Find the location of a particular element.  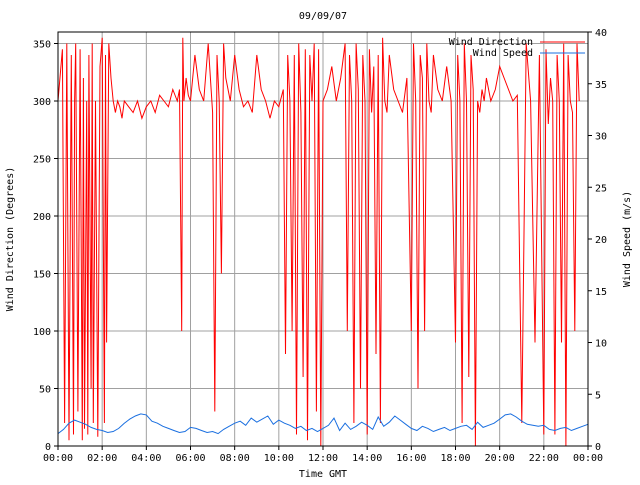

x-tick-label: 04:00 is located at coordinates (146, 458).